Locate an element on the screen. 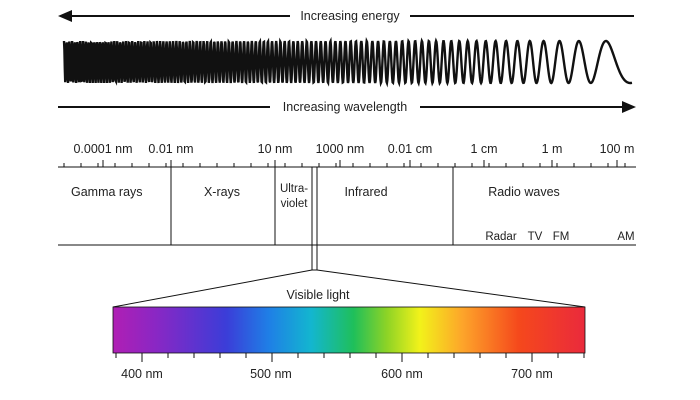 Image resolution: width=700 pixels, height=400 pixels. visible-zoom-lines is located at coordinates (349, 288).